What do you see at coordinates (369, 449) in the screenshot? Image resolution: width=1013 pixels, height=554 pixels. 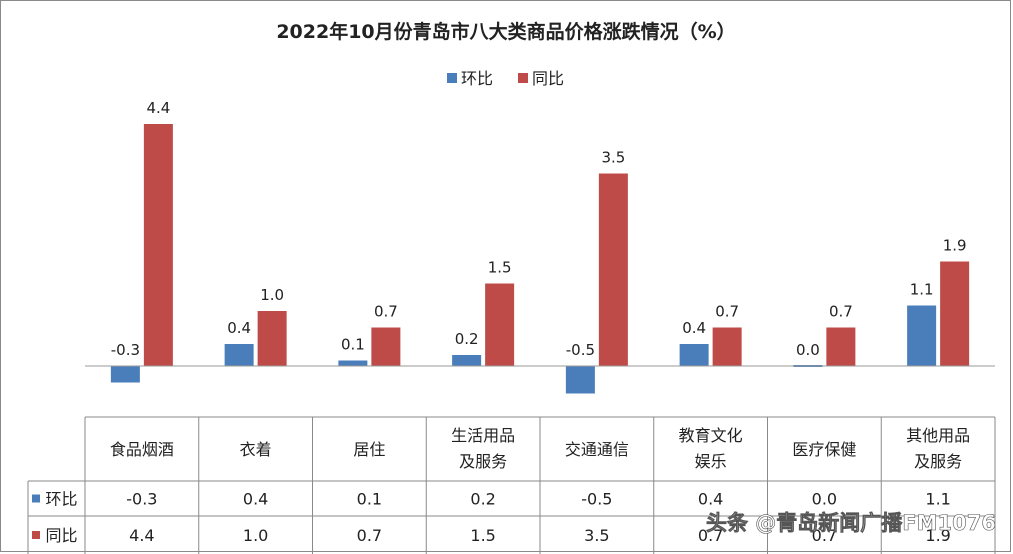 I see `category-label-3: 居住` at bounding box center [369, 449].